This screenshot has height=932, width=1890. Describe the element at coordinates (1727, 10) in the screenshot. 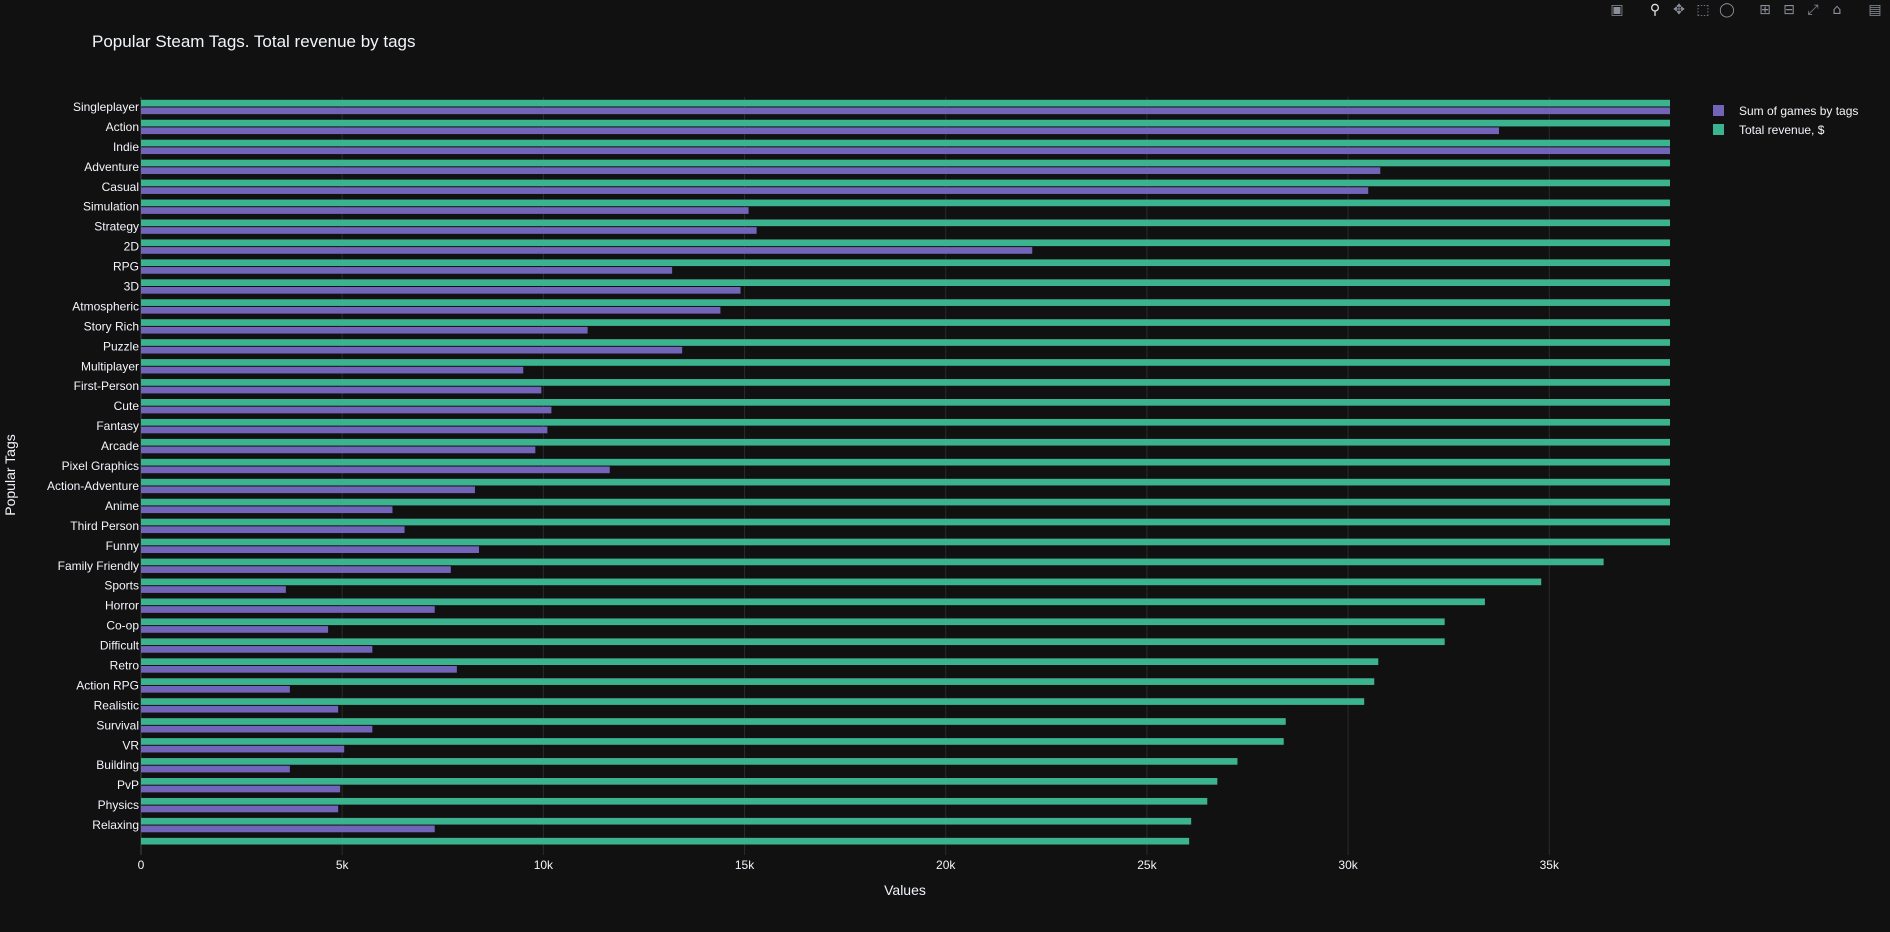

I see `lasso-icon: ◯` at that location.